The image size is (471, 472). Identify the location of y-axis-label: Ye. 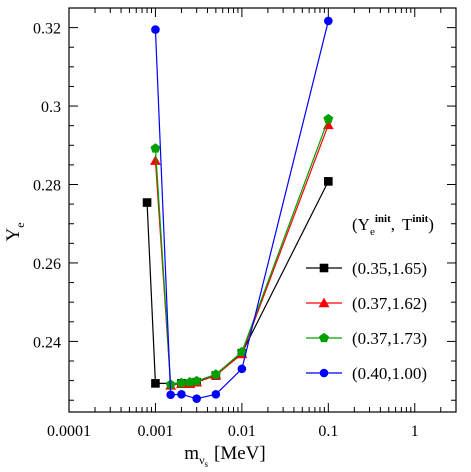
(15, 231).